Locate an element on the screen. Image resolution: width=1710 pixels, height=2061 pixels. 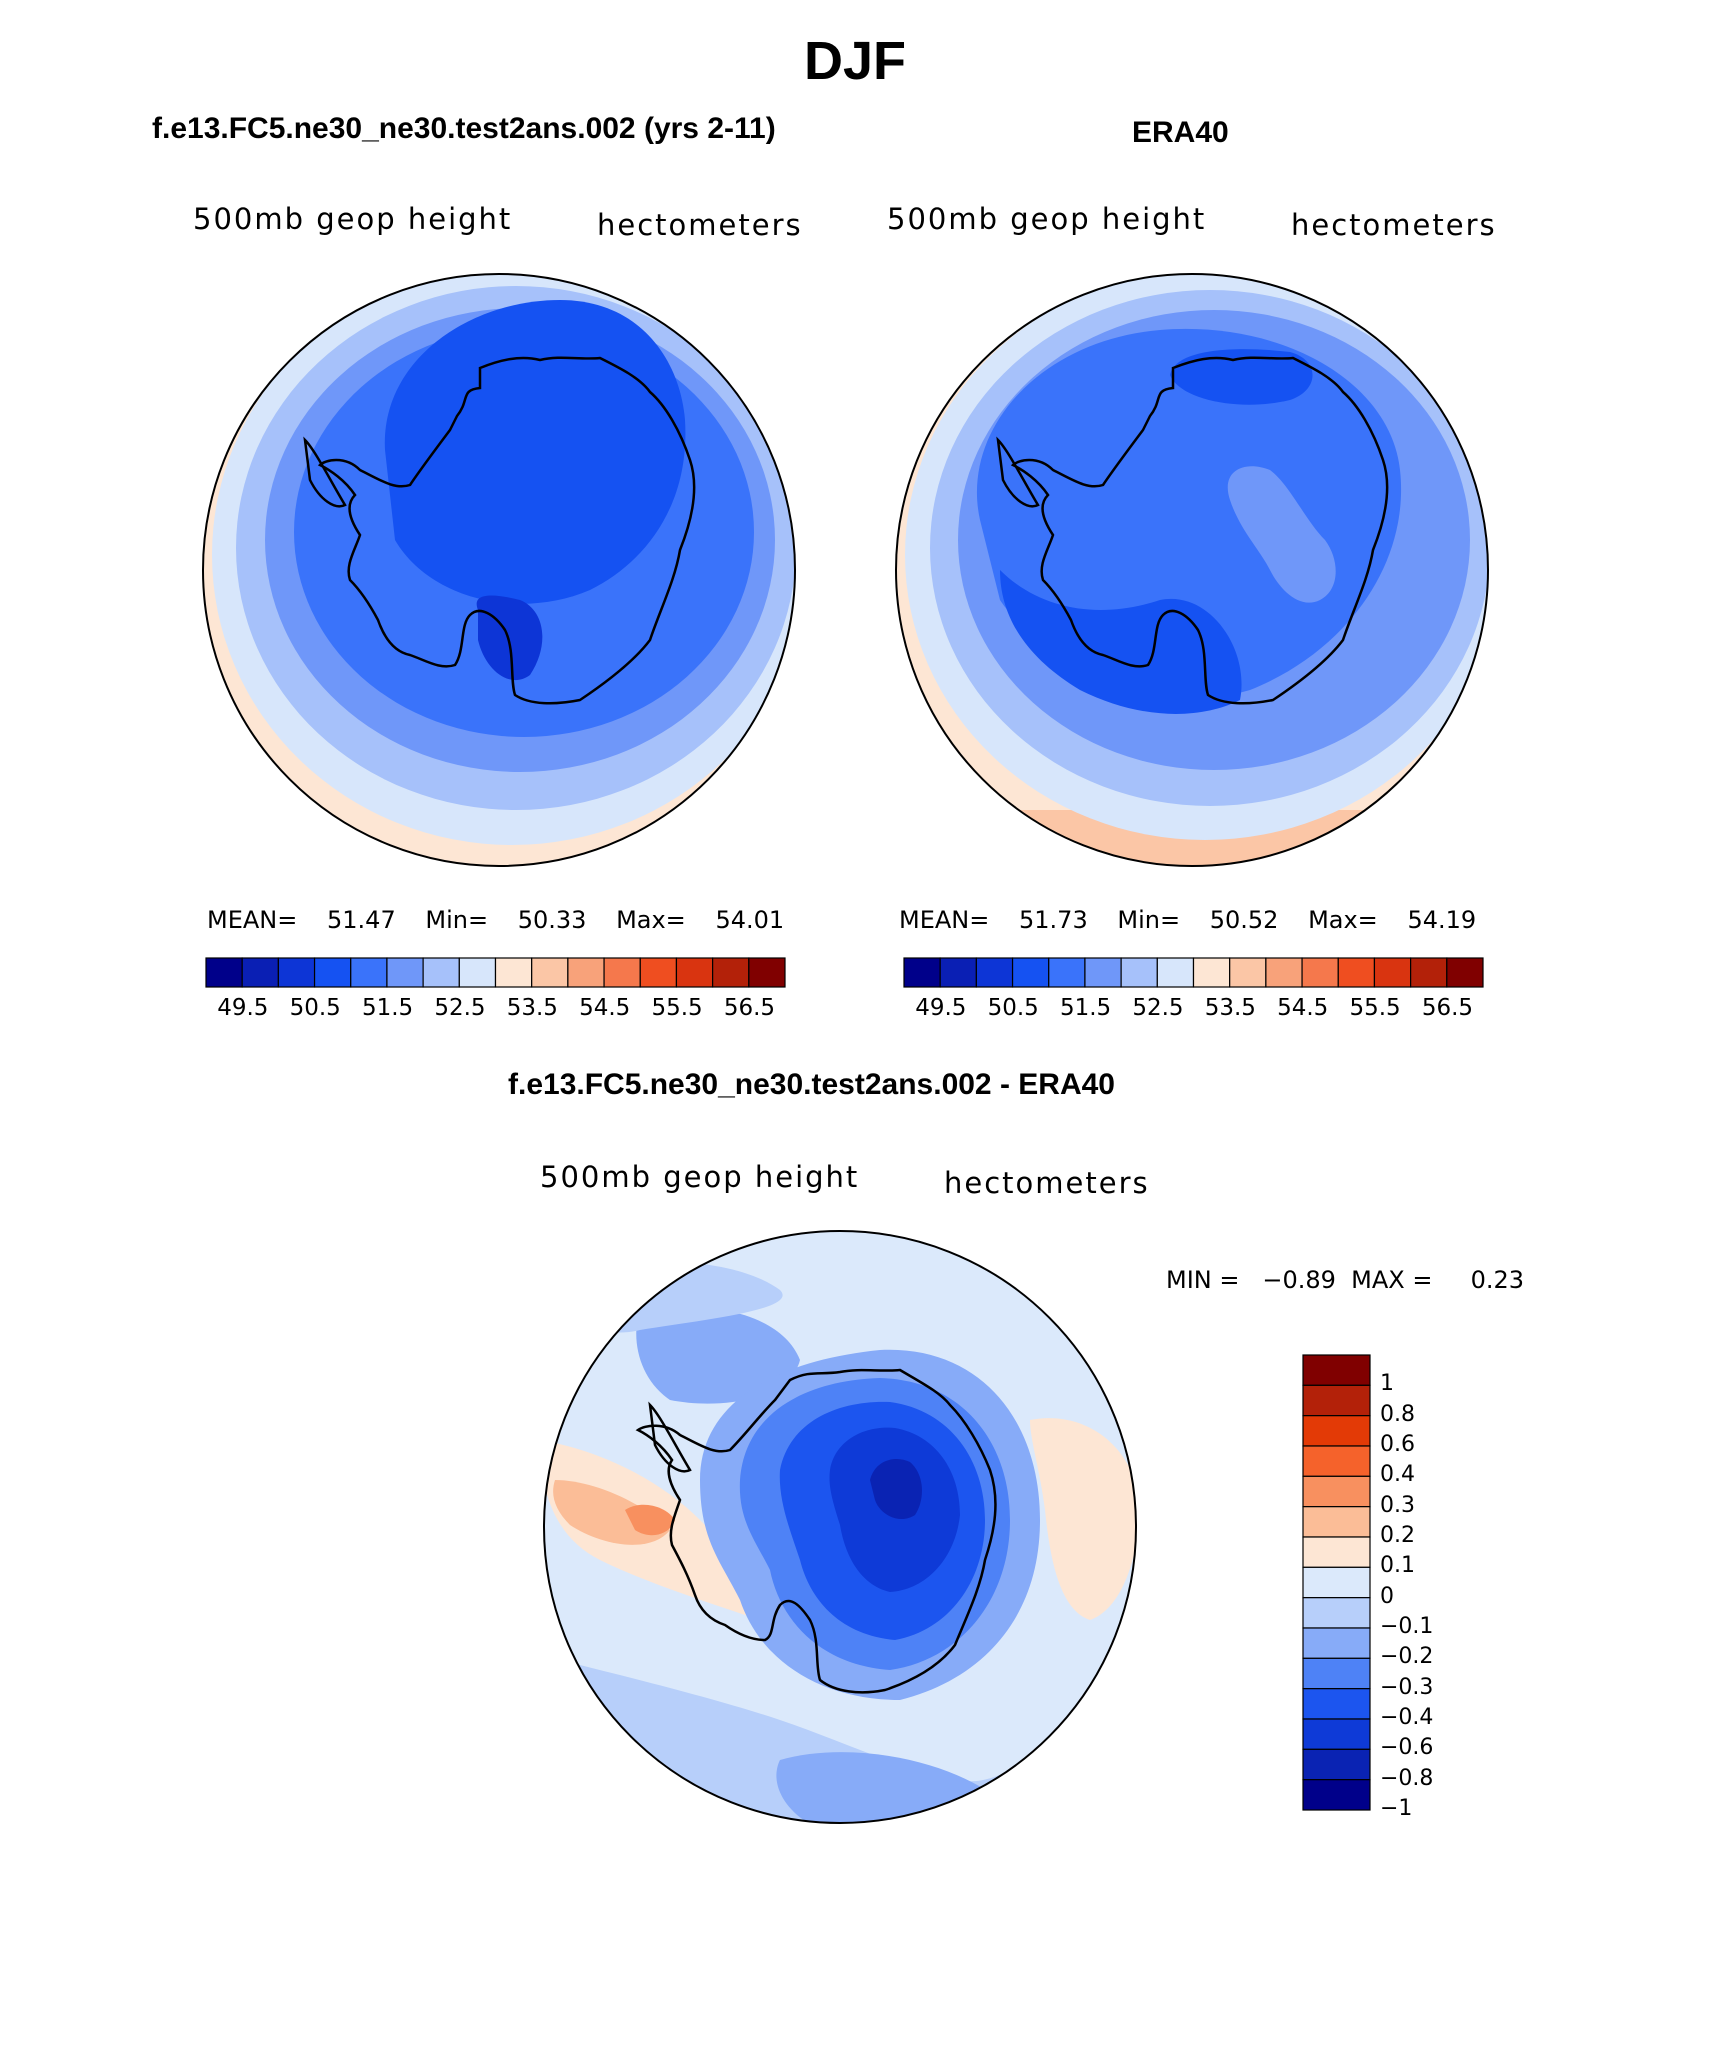
right-antarctica-coastline is located at coordinates (1199, 530).